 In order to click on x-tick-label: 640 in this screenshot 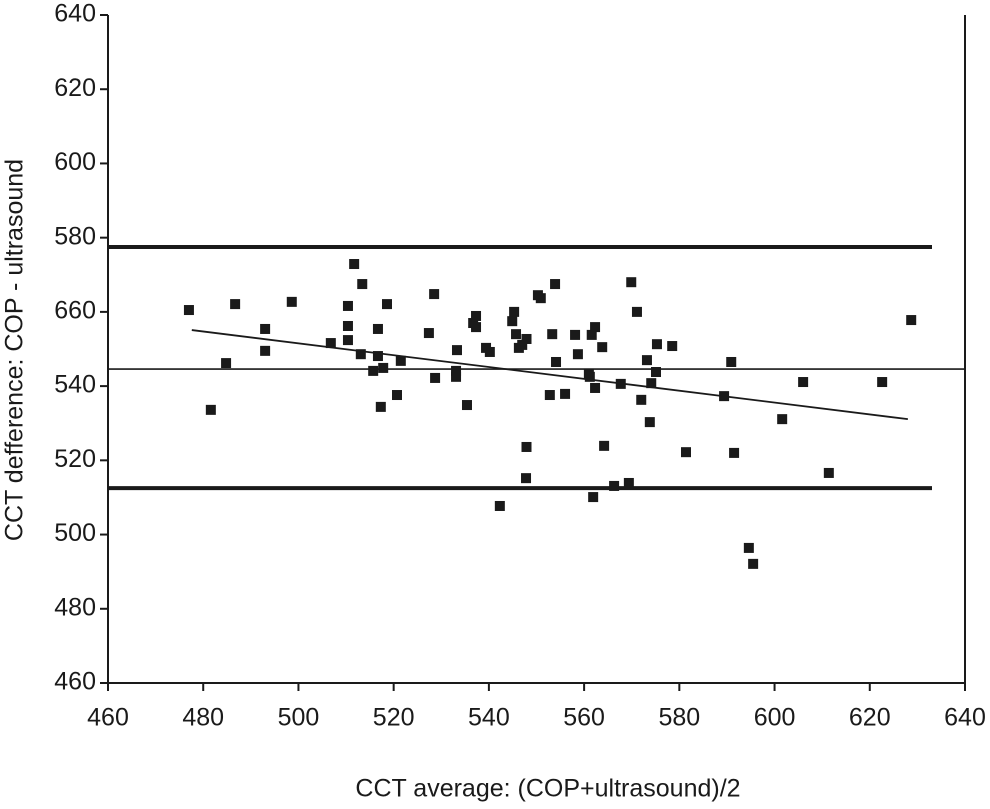, I will do `click(965, 718)`.